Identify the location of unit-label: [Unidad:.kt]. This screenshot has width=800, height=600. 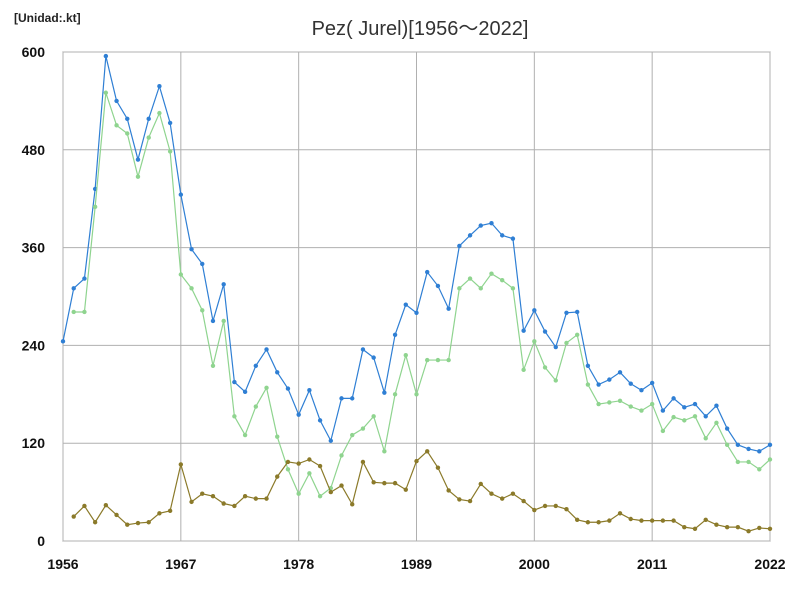
(47, 18).